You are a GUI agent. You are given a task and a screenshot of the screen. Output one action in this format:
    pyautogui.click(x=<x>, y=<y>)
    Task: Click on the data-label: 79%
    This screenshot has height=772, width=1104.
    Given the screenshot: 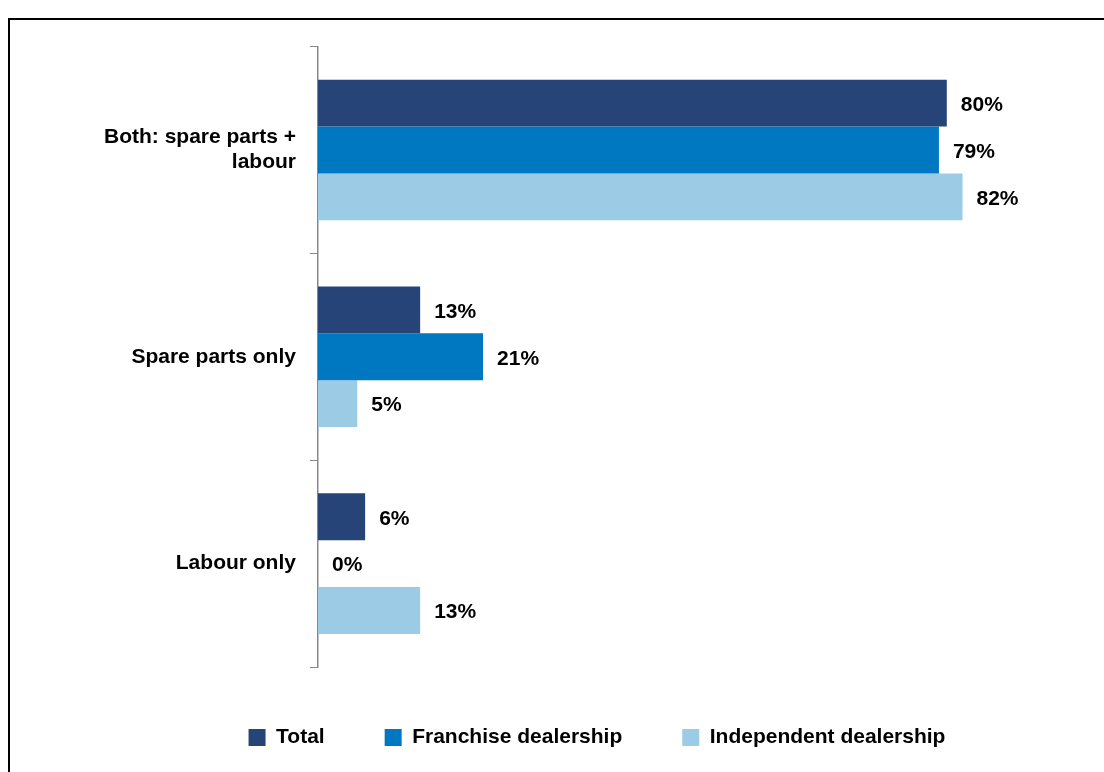 What is the action you would take?
    pyautogui.click(x=974, y=150)
    